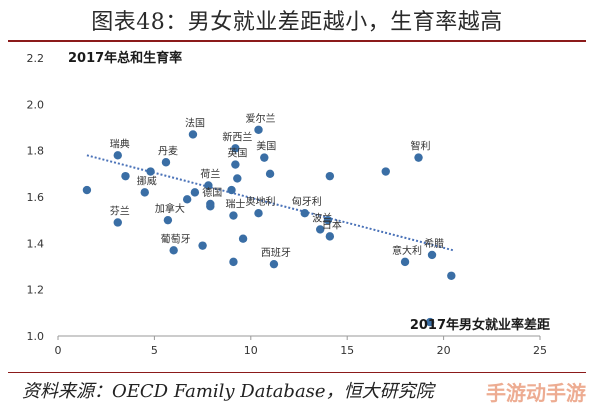 The height and width of the screenshot is (408, 594). I want to click on point-label: 波兰, so click(322, 217).